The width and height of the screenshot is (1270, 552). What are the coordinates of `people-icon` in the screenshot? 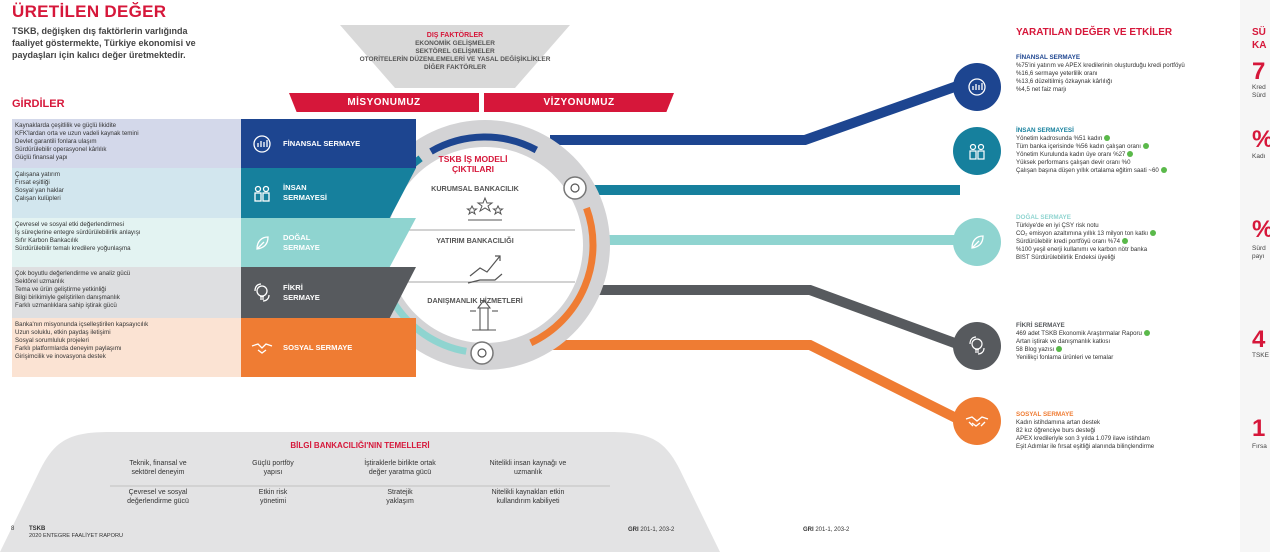 It's located at (977, 151).